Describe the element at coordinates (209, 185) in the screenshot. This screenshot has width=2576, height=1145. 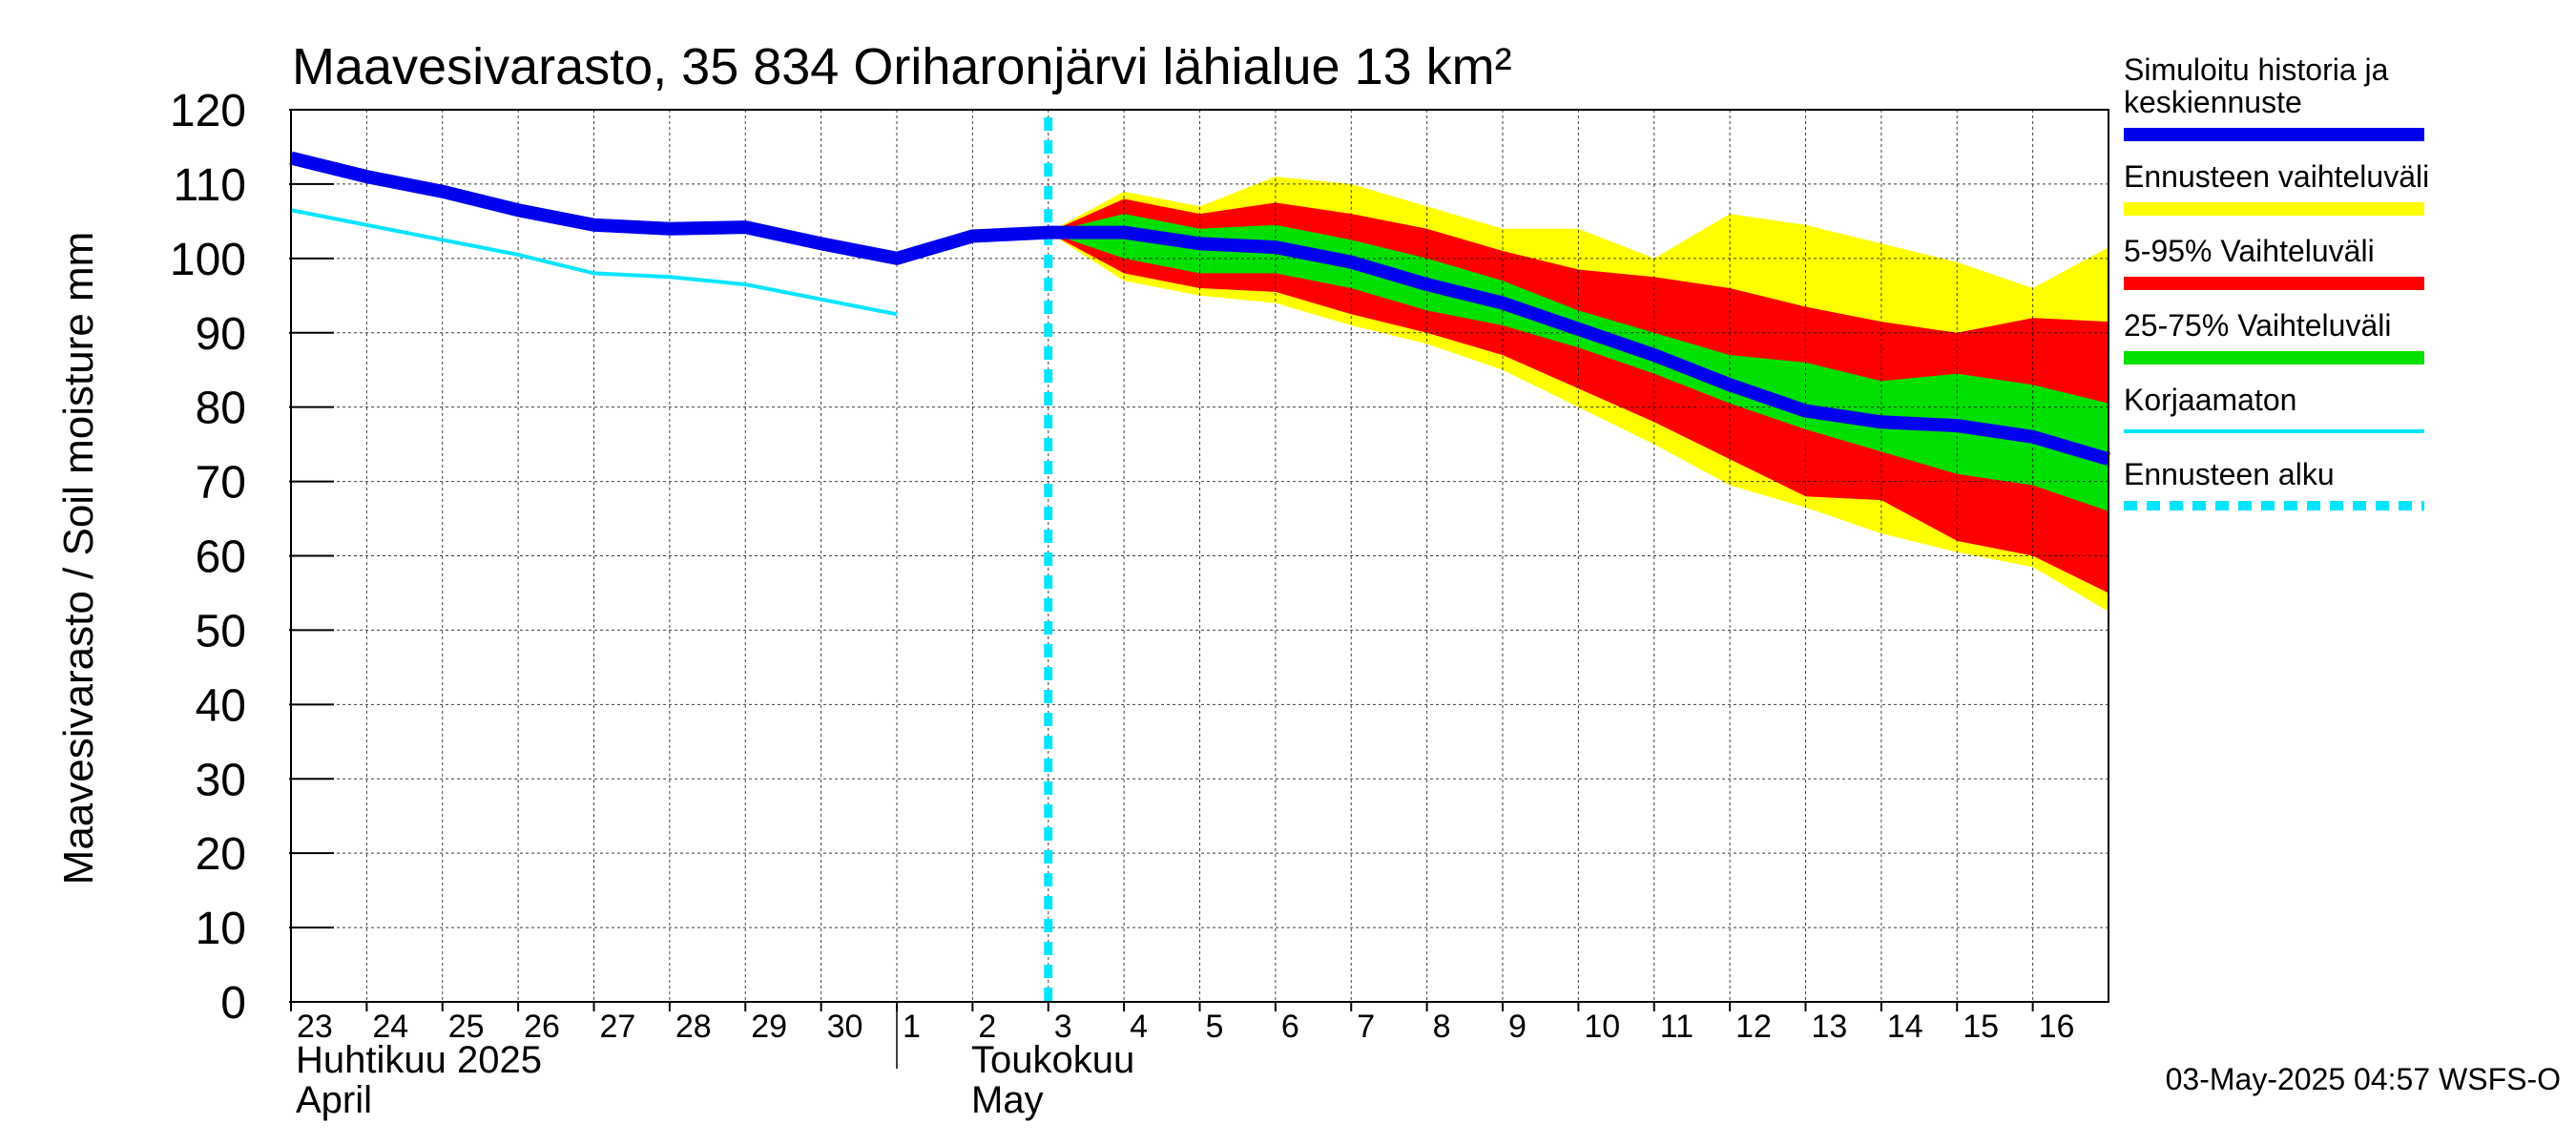
I see `y-tick-label: 110` at that location.